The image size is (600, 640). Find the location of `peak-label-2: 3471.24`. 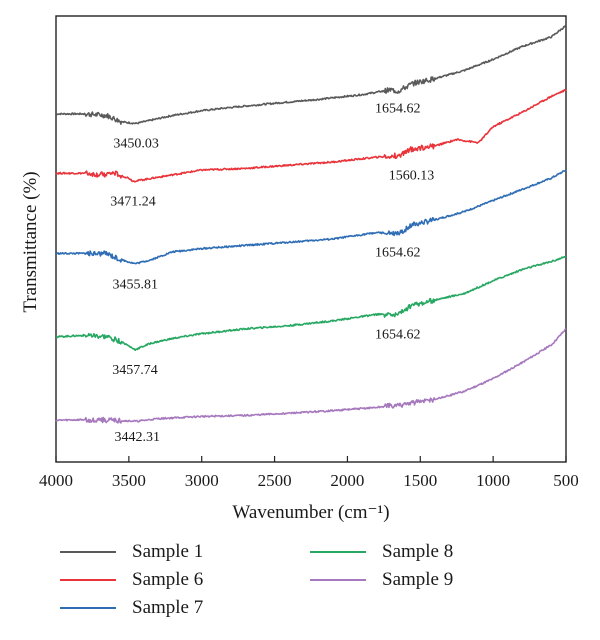

peak-label-2: 3471.24 is located at coordinates (133, 201).